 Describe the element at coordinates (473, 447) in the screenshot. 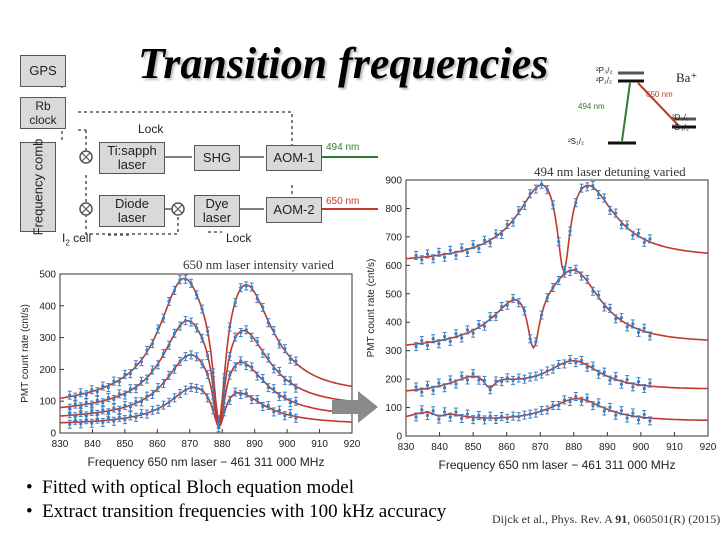

I see `x-tick-label: 850` at that location.